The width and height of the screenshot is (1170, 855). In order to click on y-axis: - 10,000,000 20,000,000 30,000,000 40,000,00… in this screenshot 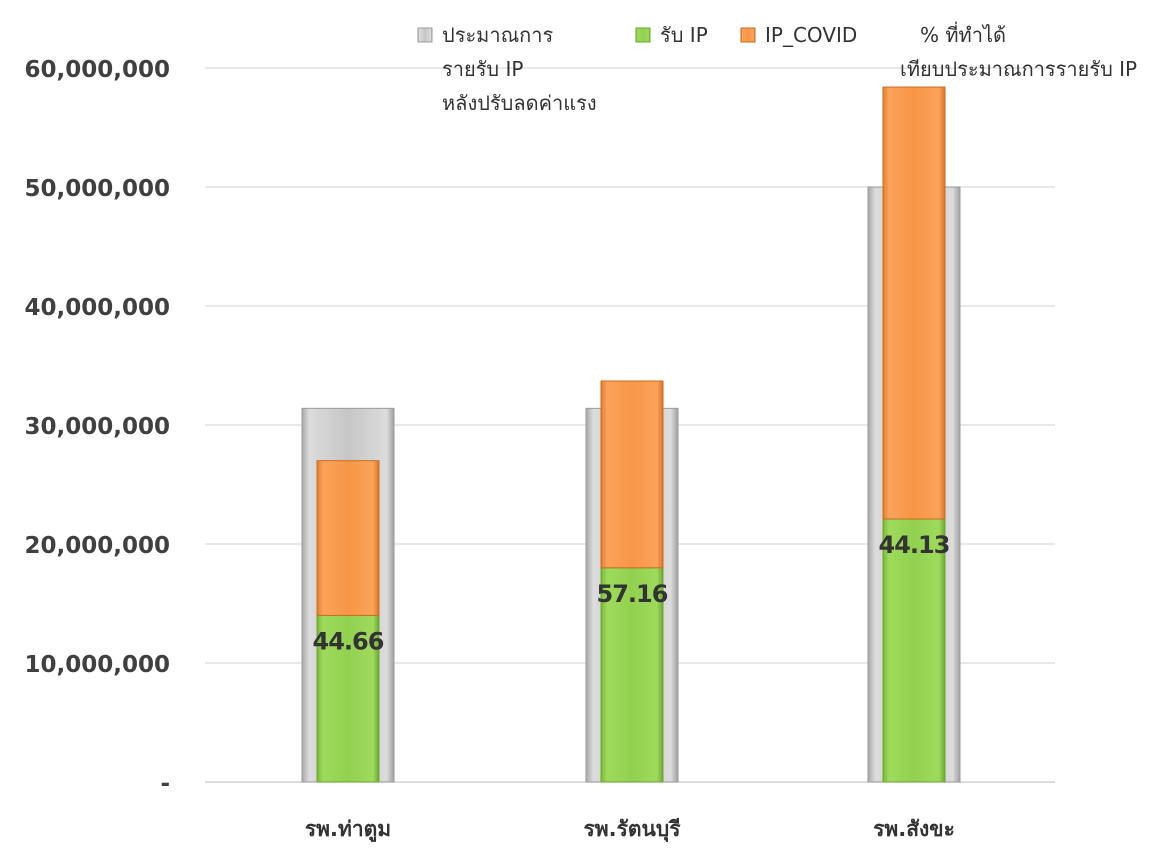, I will do `click(97, 427)`.